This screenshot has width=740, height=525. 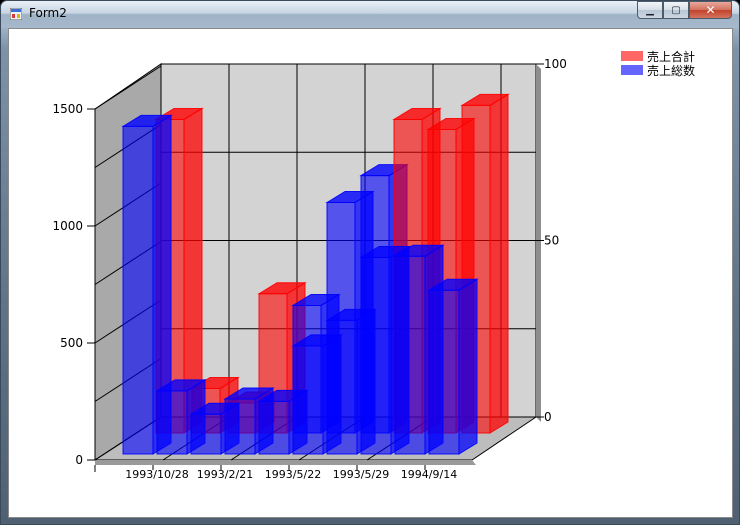 I want to click on left-axis-tick-label: 0, so click(x=79, y=460).